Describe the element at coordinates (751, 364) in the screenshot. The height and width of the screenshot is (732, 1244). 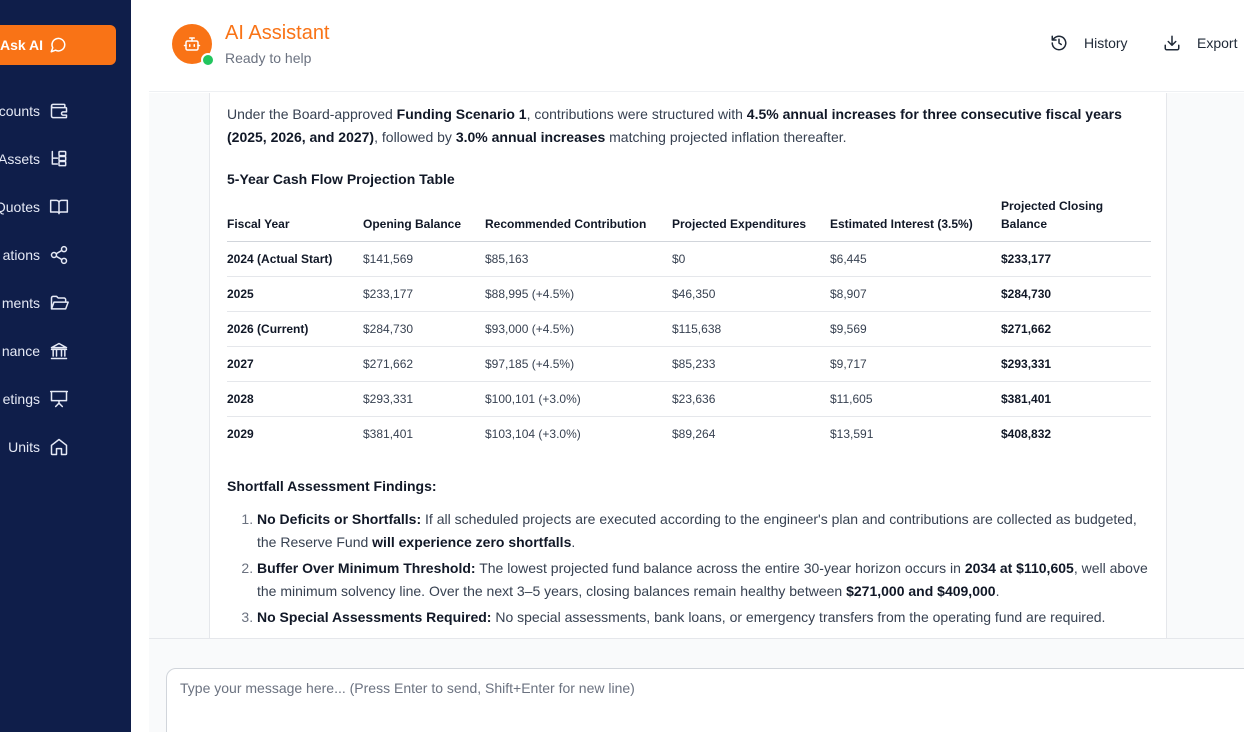
I see `table-cell: $85,233` at that location.